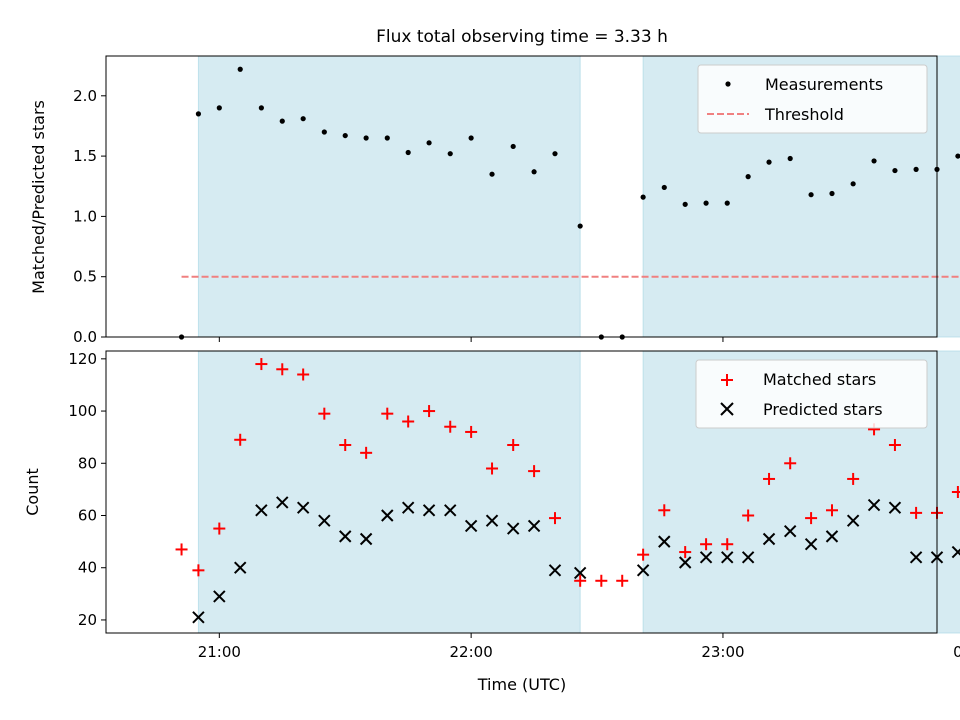  Describe the element at coordinates (471, 652) in the screenshot. I see `x-tick-label: 22:00` at that location.